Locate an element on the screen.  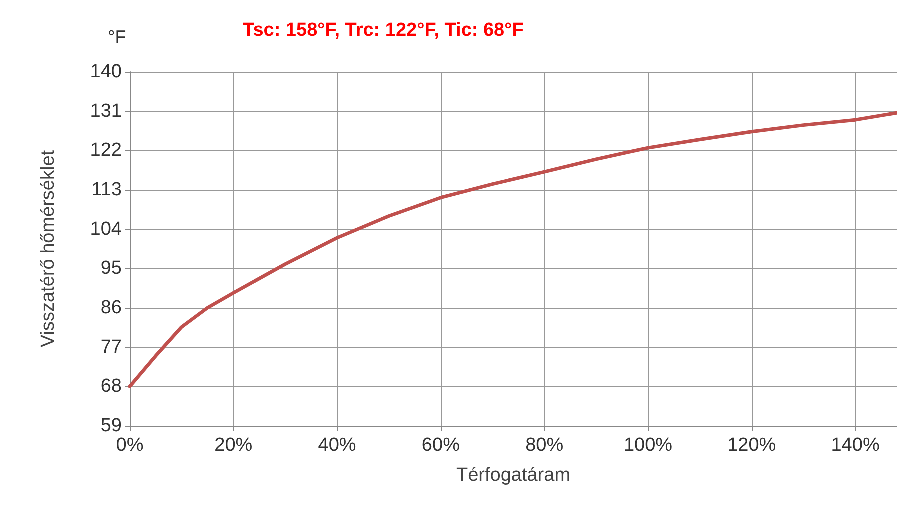
y-tick-label: 77 is located at coordinates (111, 347).